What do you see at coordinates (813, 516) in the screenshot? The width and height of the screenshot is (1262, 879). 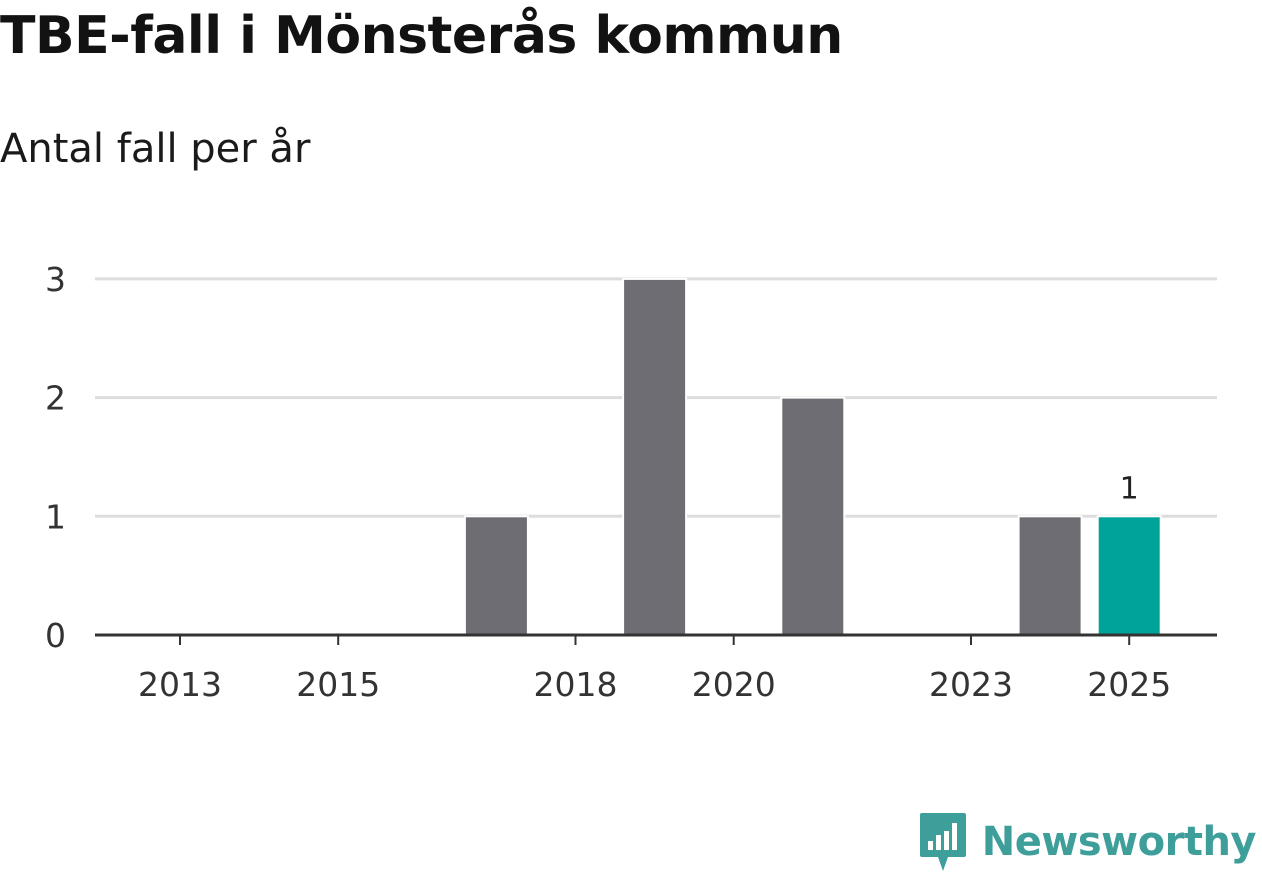 I see `bar-2021` at bounding box center [813, 516].